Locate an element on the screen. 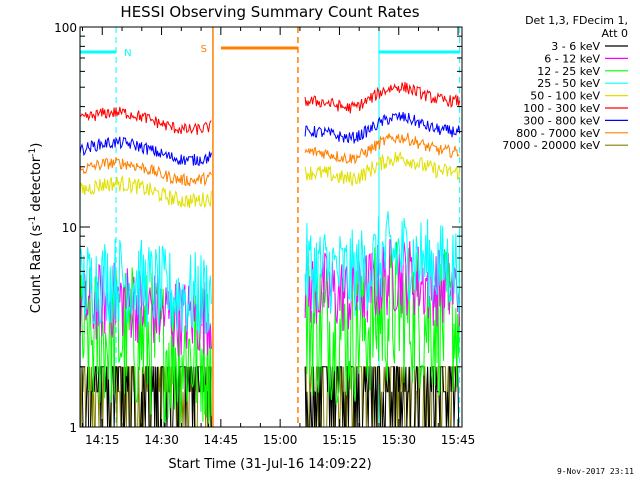 The width and height of the screenshot is (640, 480). x-tick-label: 14:45 is located at coordinates (221, 440).